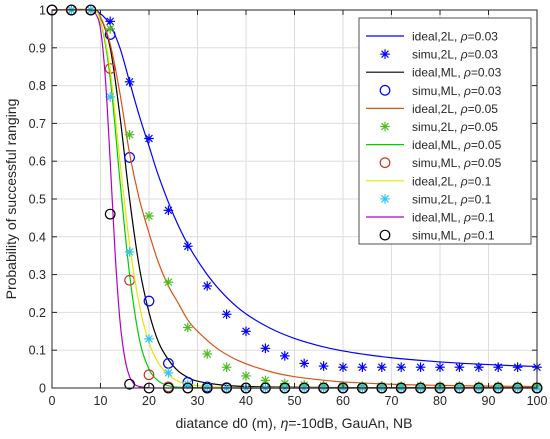  I want to click on legend-item: ideal,2L, ρ=0.03, so click(432, 37).